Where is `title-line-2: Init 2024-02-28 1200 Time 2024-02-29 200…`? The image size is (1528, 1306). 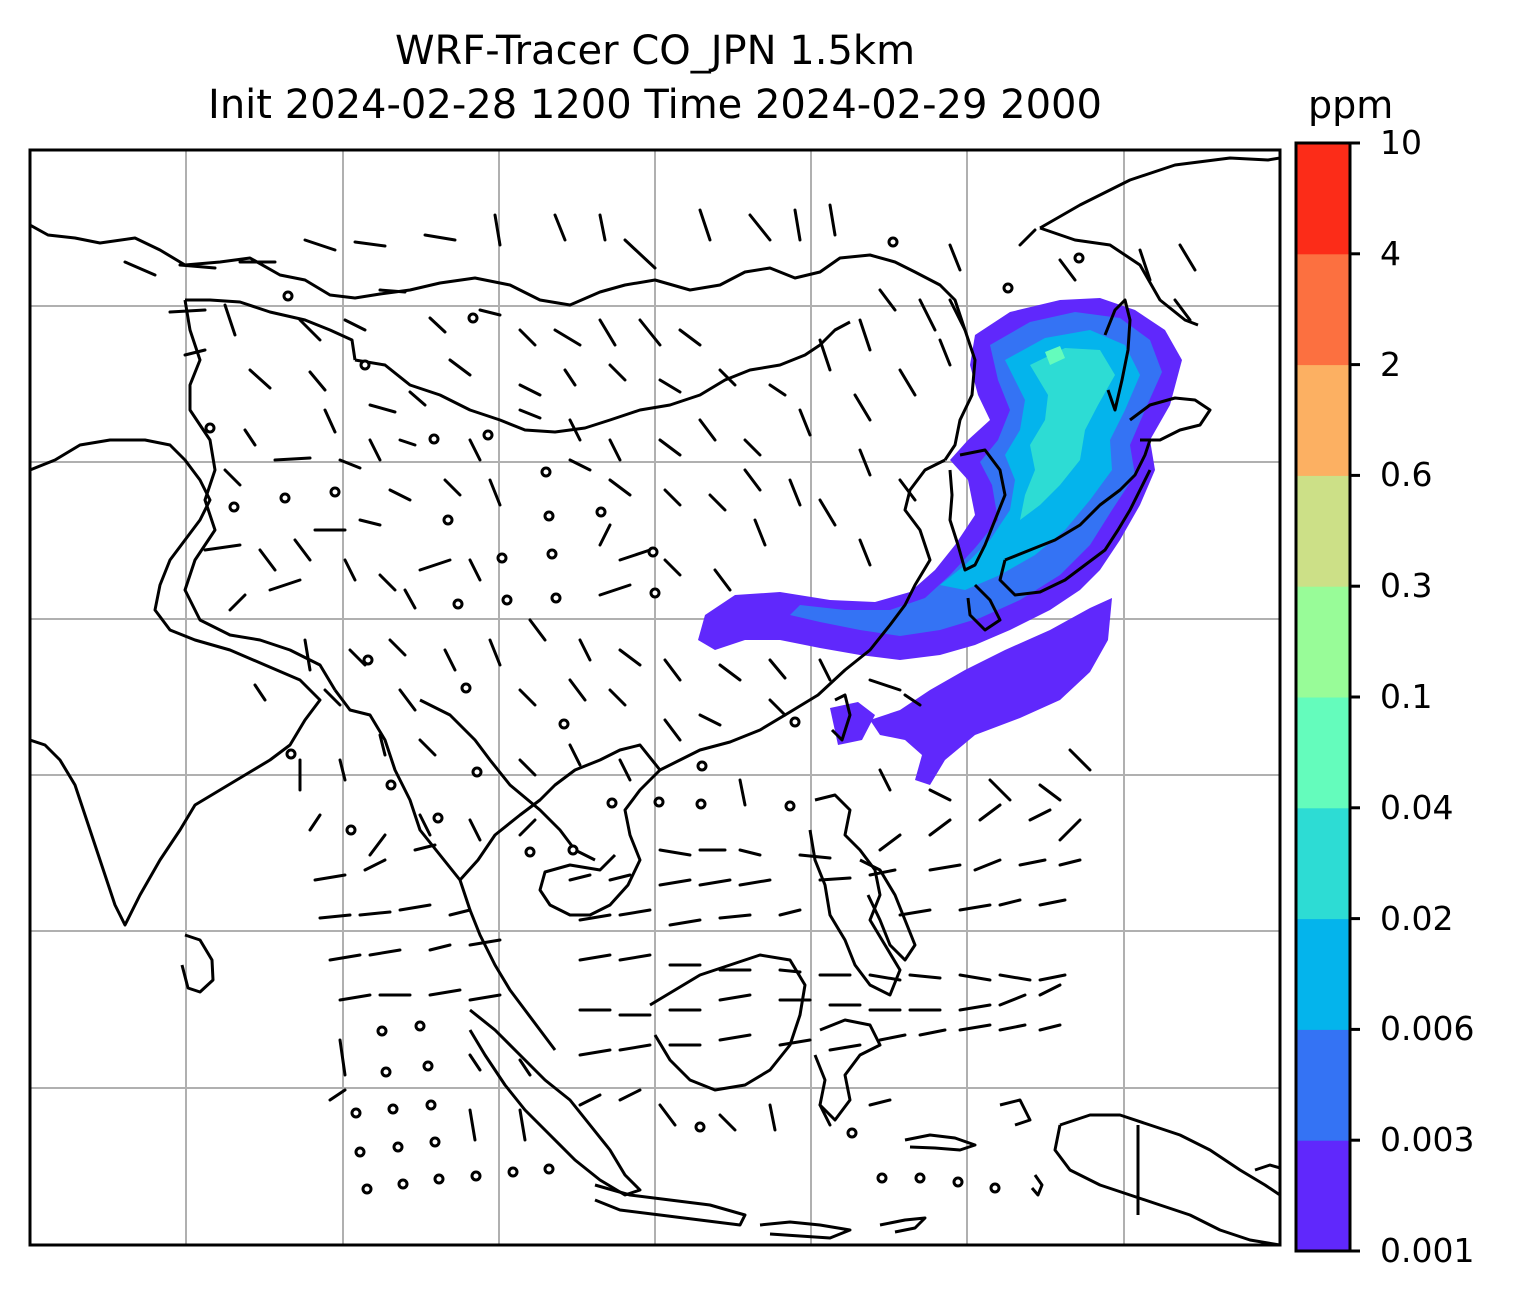
title-line-2: Init 2024-02-28 1200 Time 2024-02-29 200… is located at coordinates (655, 105).